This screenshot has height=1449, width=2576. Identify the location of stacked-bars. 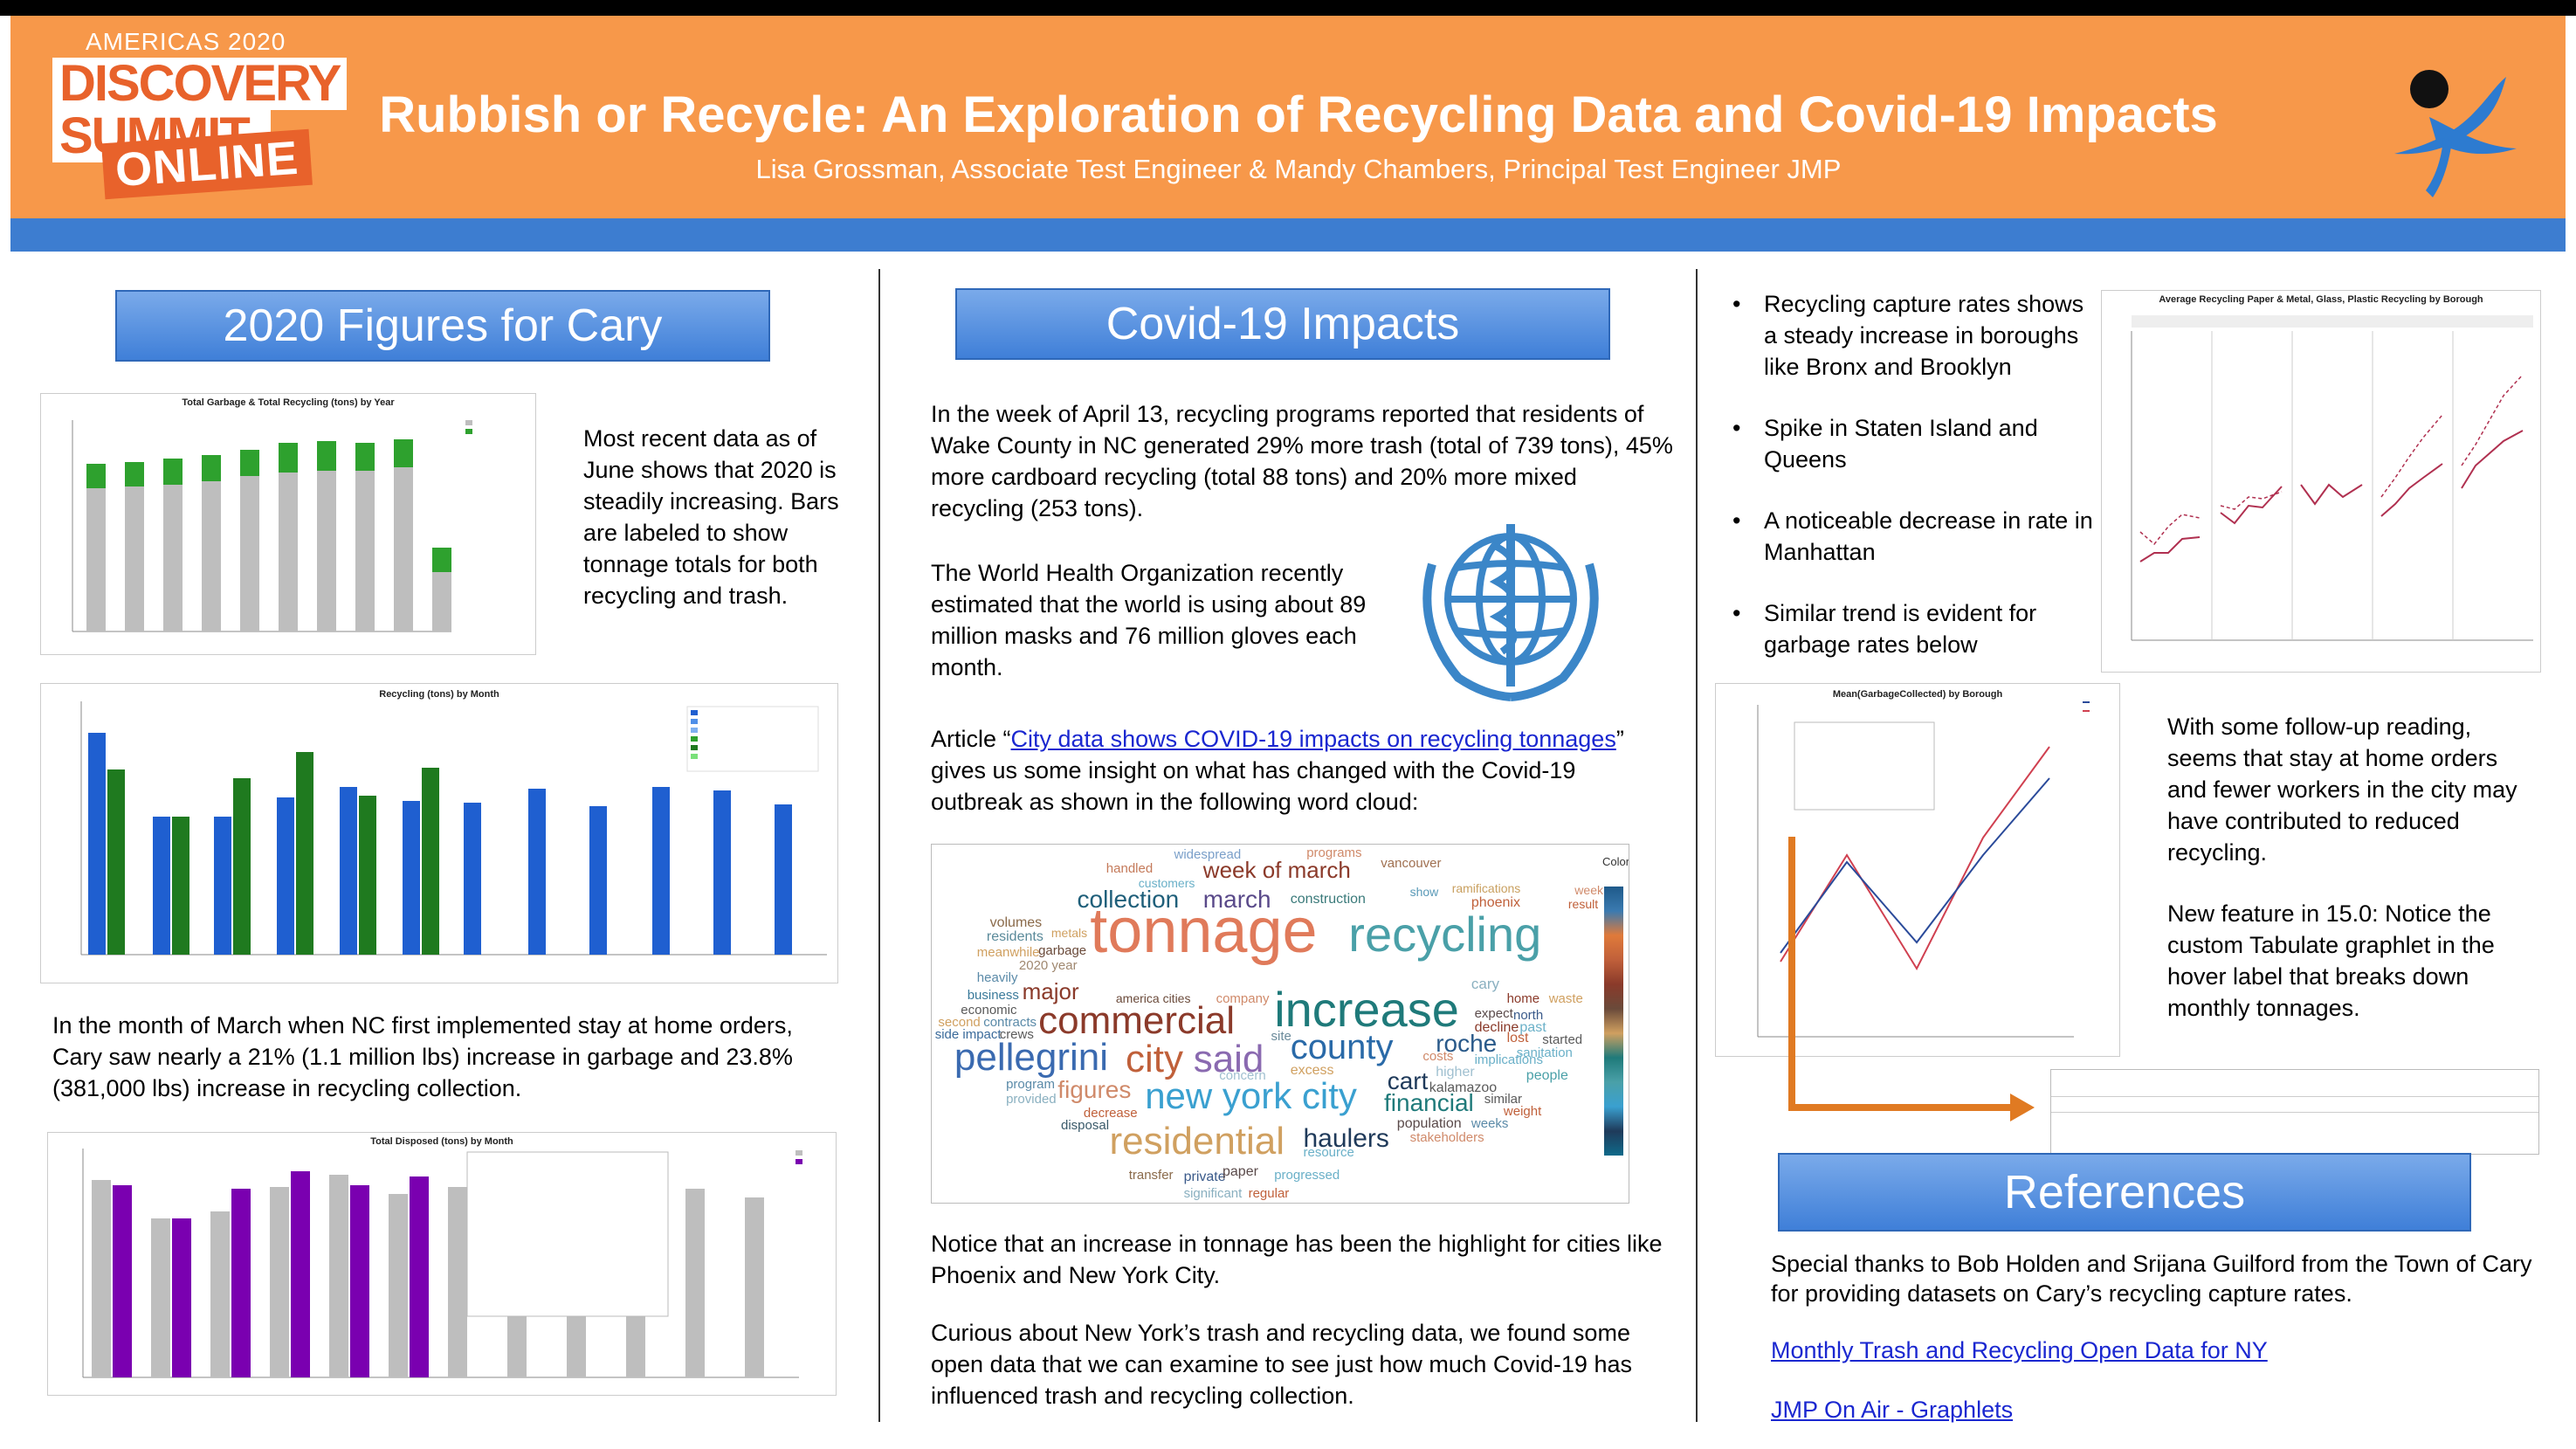
(268, 535).